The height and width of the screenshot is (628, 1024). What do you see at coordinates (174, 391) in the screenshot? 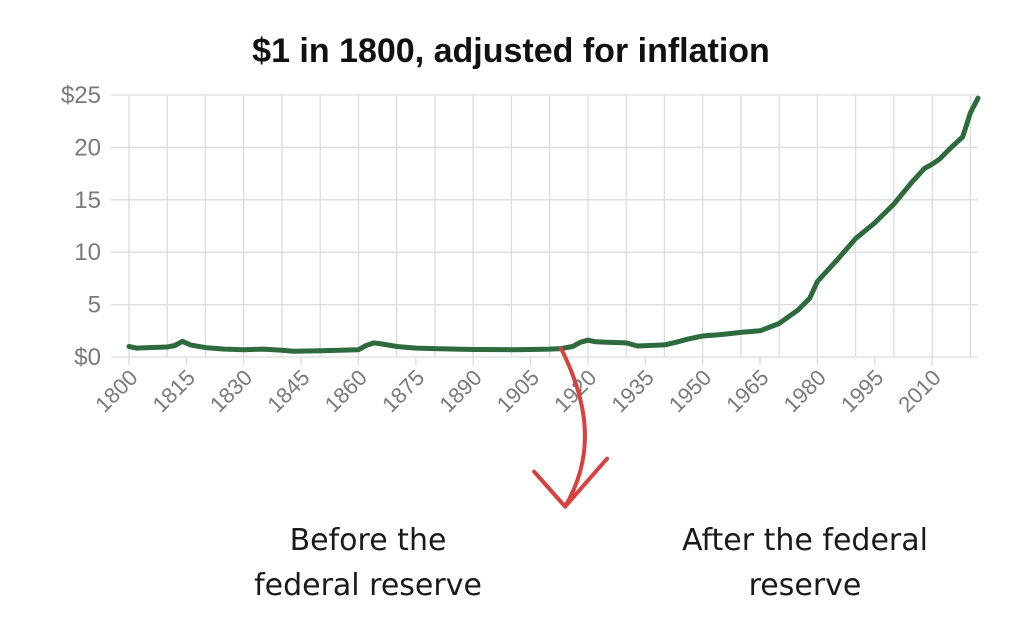
I see `x-tick-label-1815: 1815` at bounding box center [174, 391].